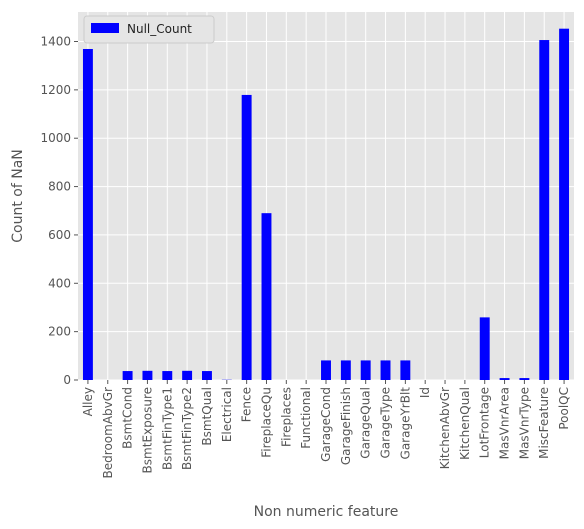  What do you see at coordinates (59, 187) in the screenshot?
I see `y-tick-label: 800` at bounding box center [59, 187].